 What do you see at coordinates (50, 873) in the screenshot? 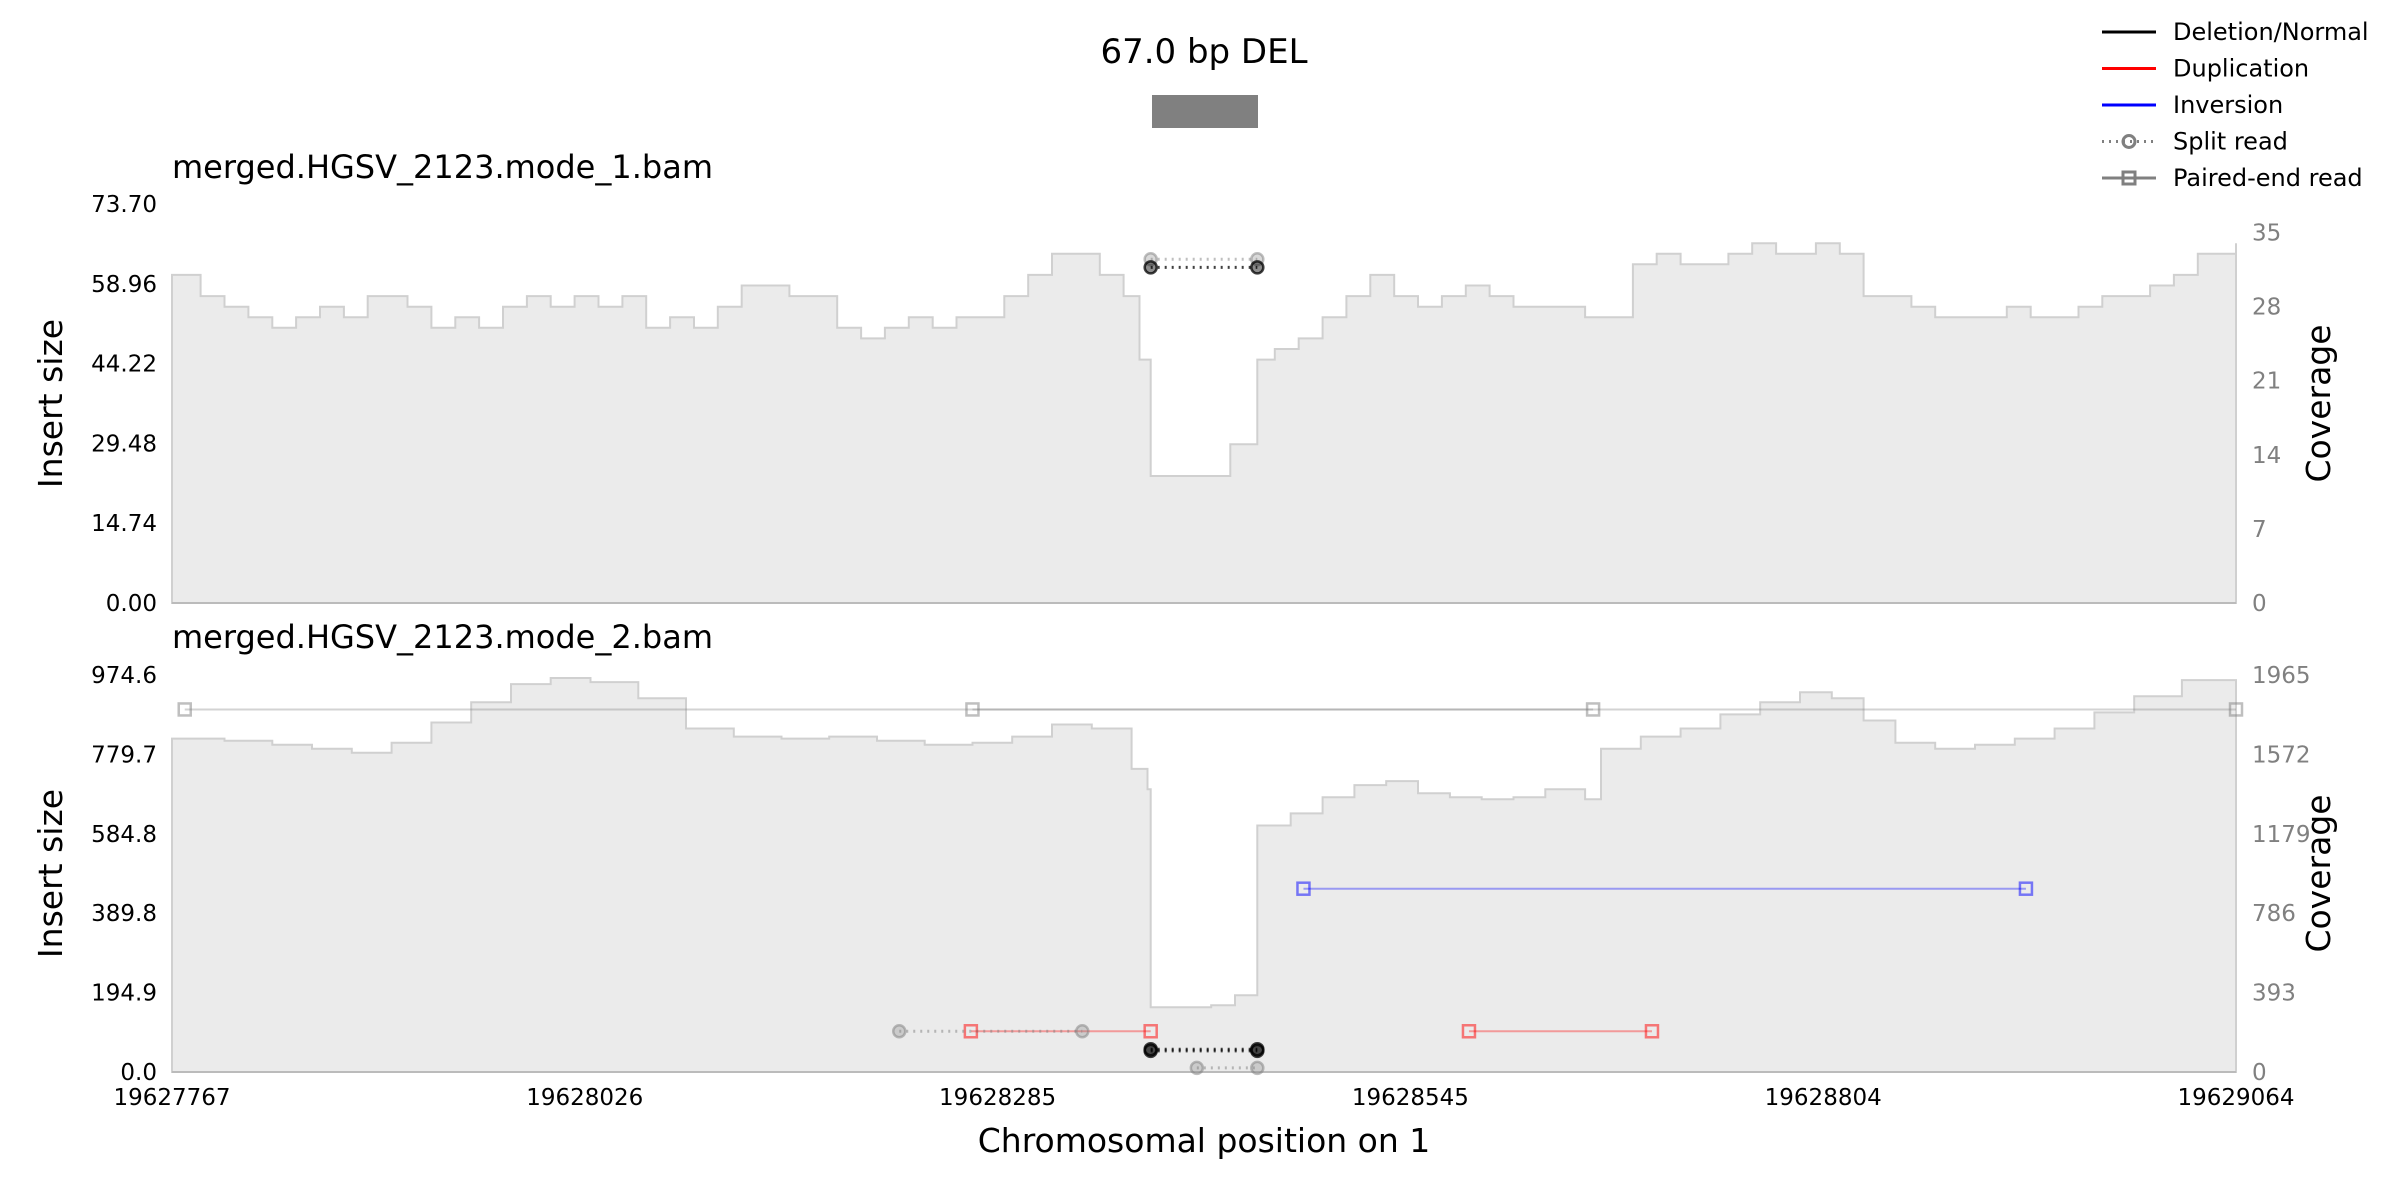
I see `y-axis-label-2: Insert size` at bounding box center [50, 873].